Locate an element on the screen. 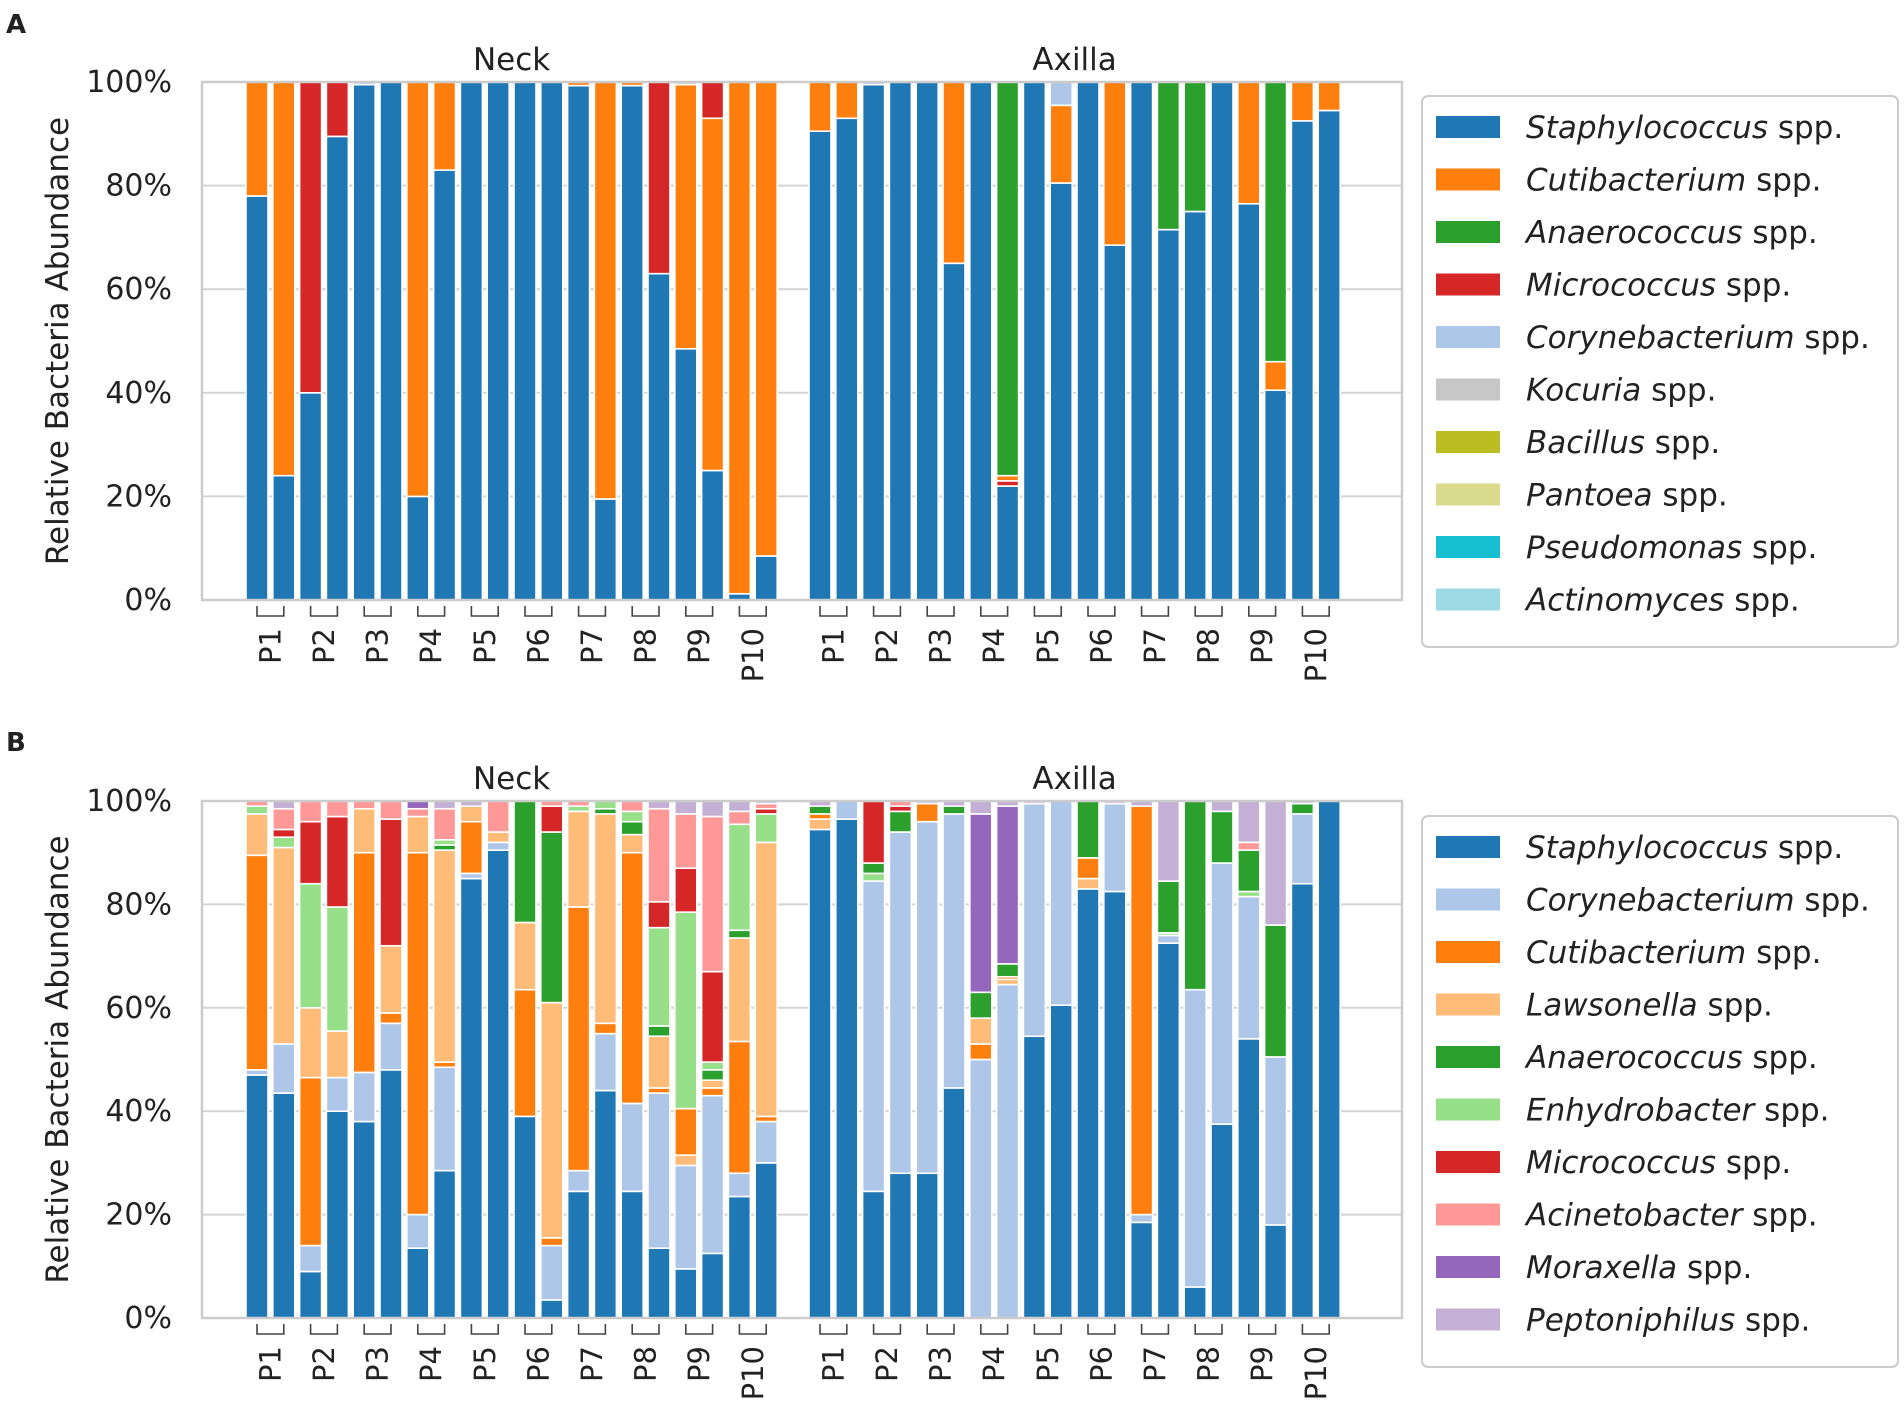 This screenshot has height=1404, width=1904. legend-swatch-micro is located at coordinates (1468, 1162).